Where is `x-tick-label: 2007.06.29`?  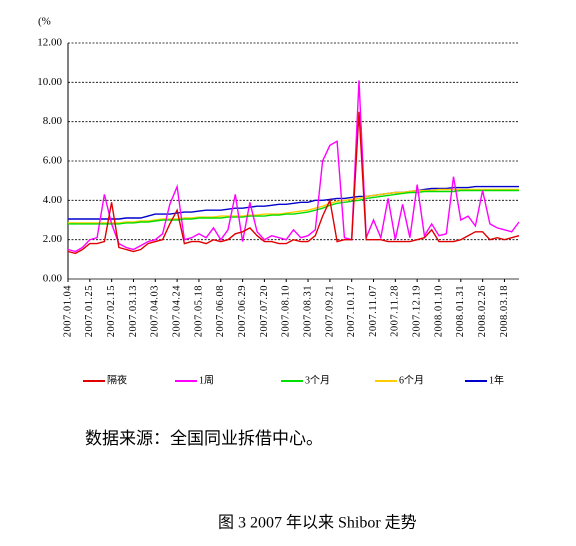 x-tick-label: 2007.06.29 is located at coordinates (242, 311).